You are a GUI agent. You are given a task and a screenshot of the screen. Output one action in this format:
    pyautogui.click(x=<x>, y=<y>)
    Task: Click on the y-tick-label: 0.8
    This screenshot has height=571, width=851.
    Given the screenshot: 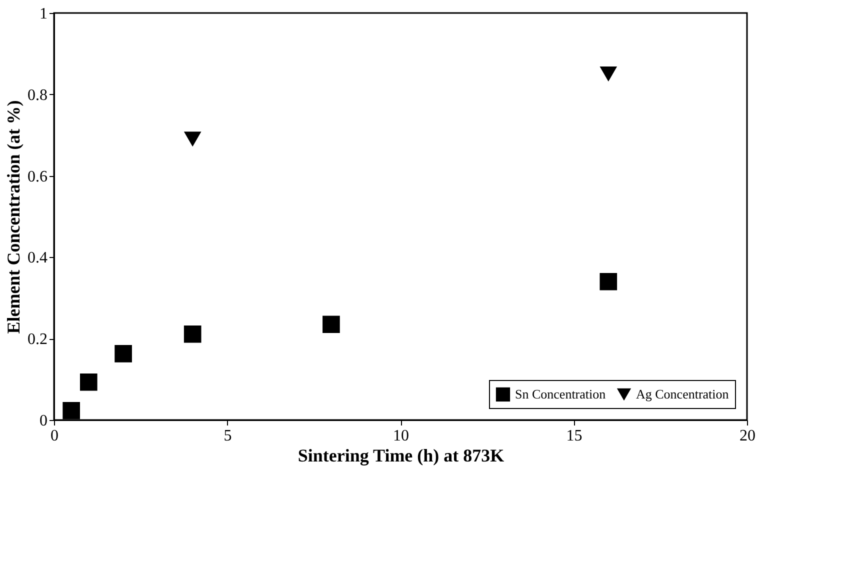 What is the action you would take?
    pyautogui.click(x=38, y=95)
    